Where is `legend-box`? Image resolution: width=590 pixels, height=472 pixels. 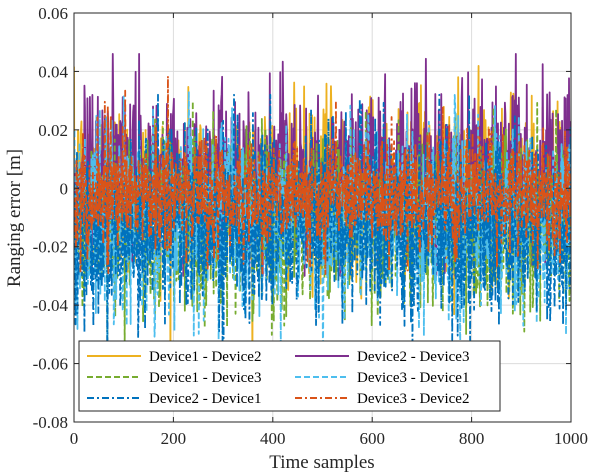 legend-box is located at coordinates (289, 376).